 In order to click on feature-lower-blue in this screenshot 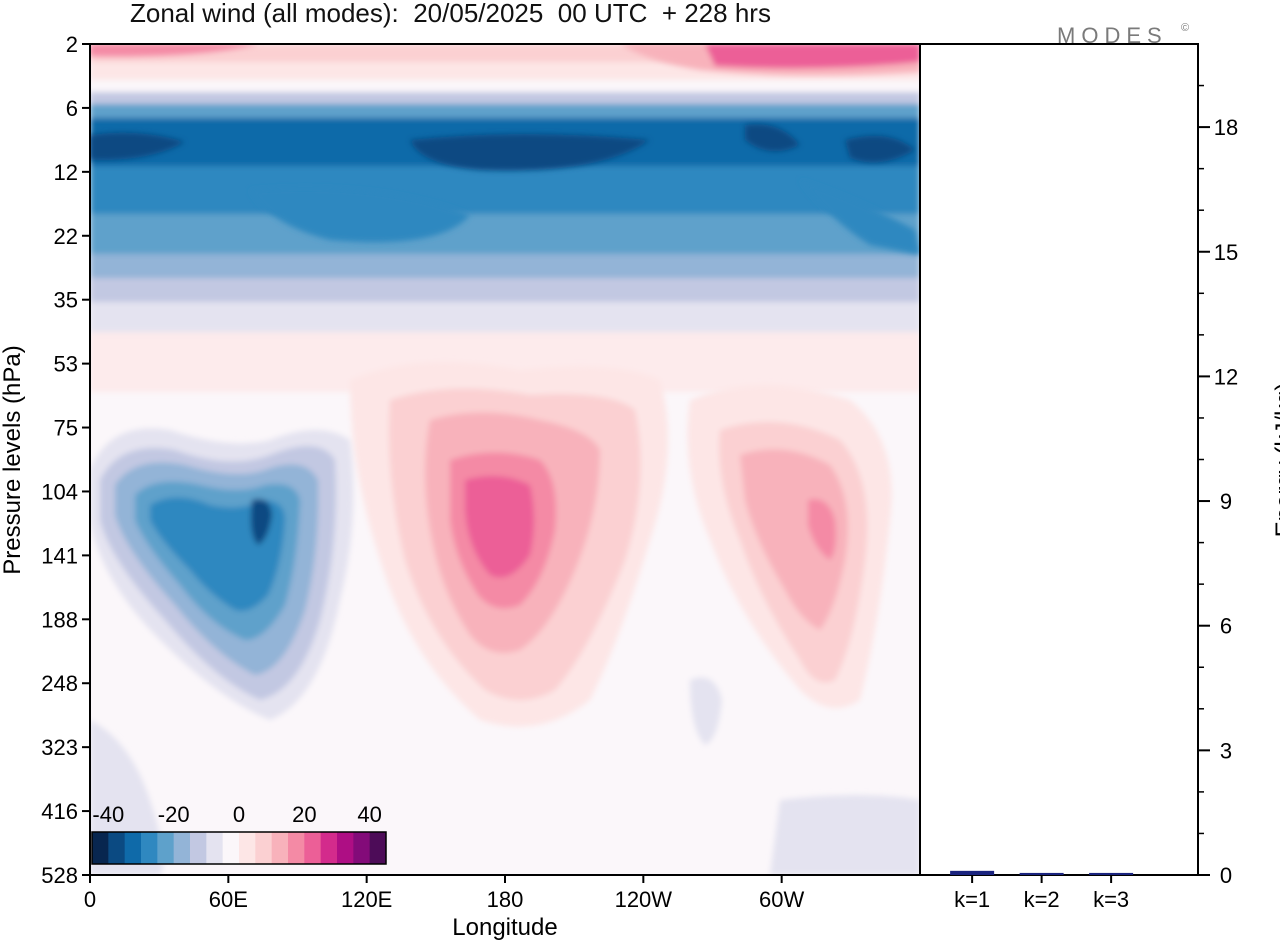, I will do `click(706, 711)`.